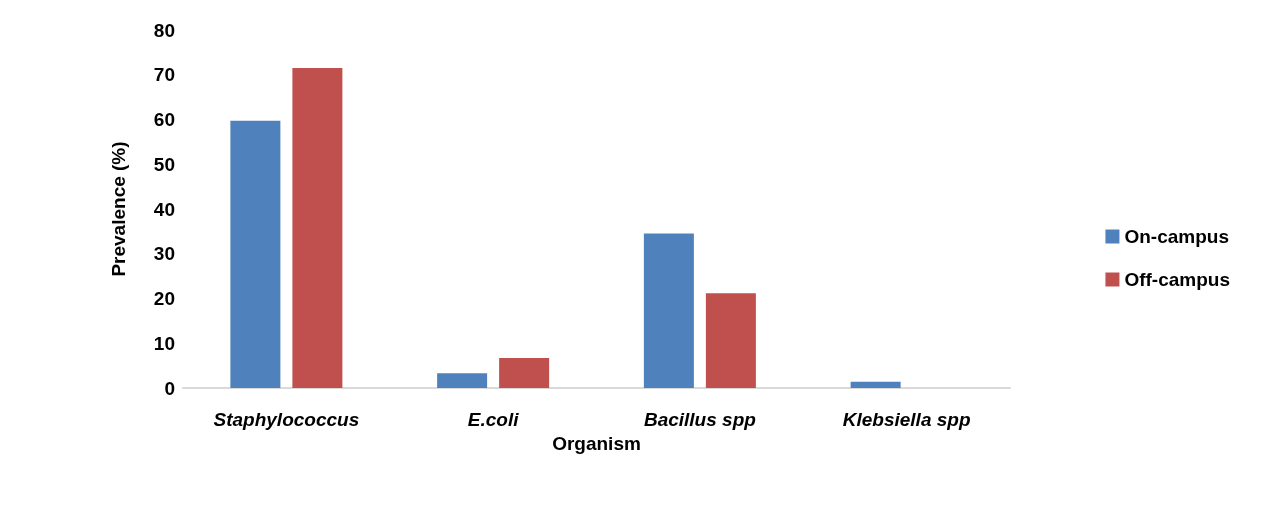  Describe the element at coordinates (164, 254) in the screenshot. I see `y-tick-label: 30` at that location.